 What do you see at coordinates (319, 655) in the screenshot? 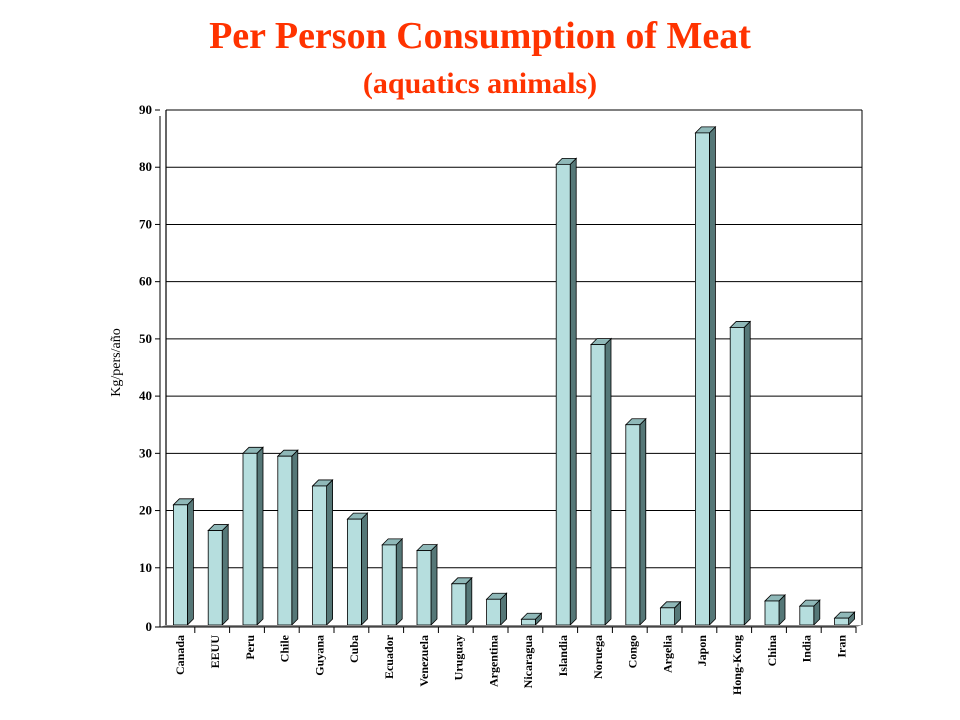
I see `x-tick-label-guyana: Guyana` at bounding box center [319, 655].